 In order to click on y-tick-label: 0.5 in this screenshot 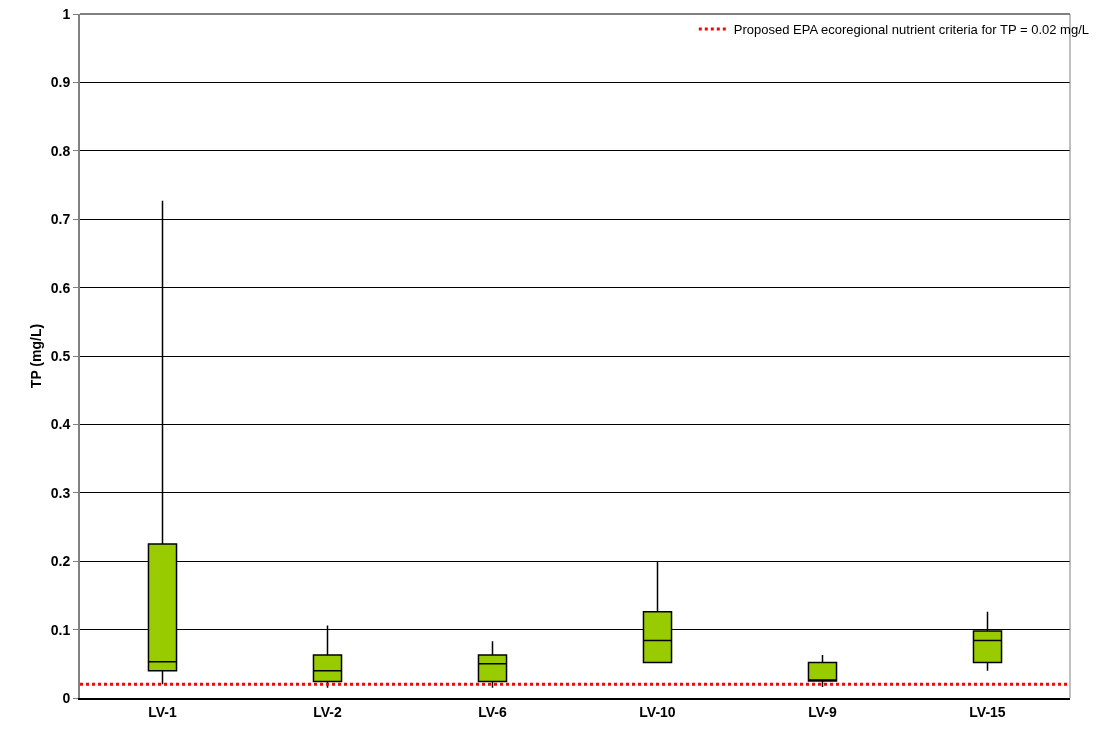, I will do `click(60, 355)`.